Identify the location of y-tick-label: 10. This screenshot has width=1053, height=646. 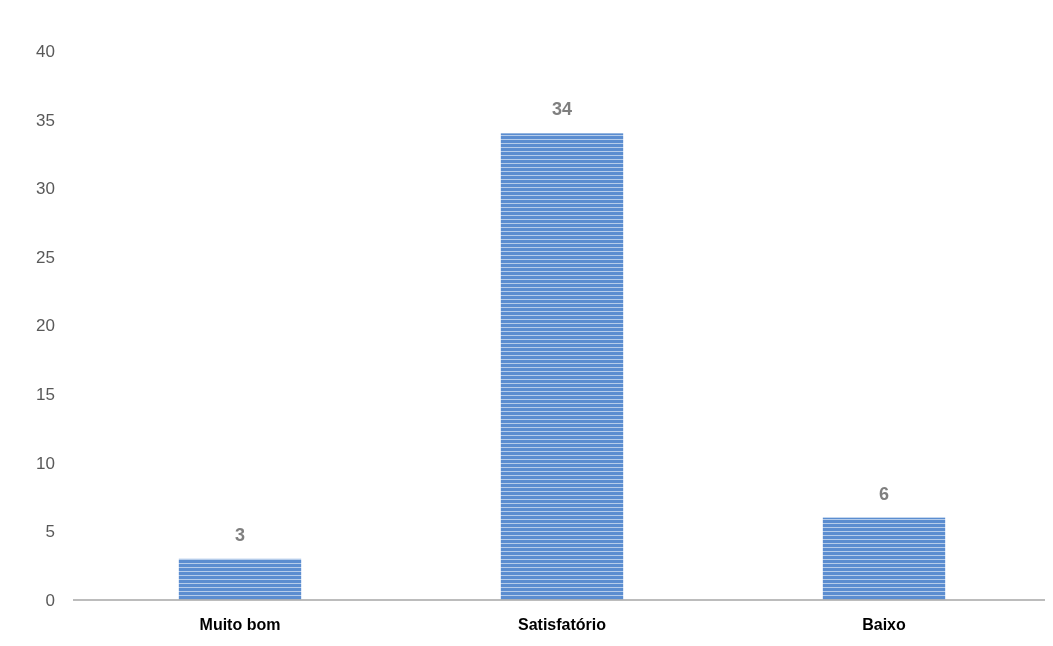
(45, 463).